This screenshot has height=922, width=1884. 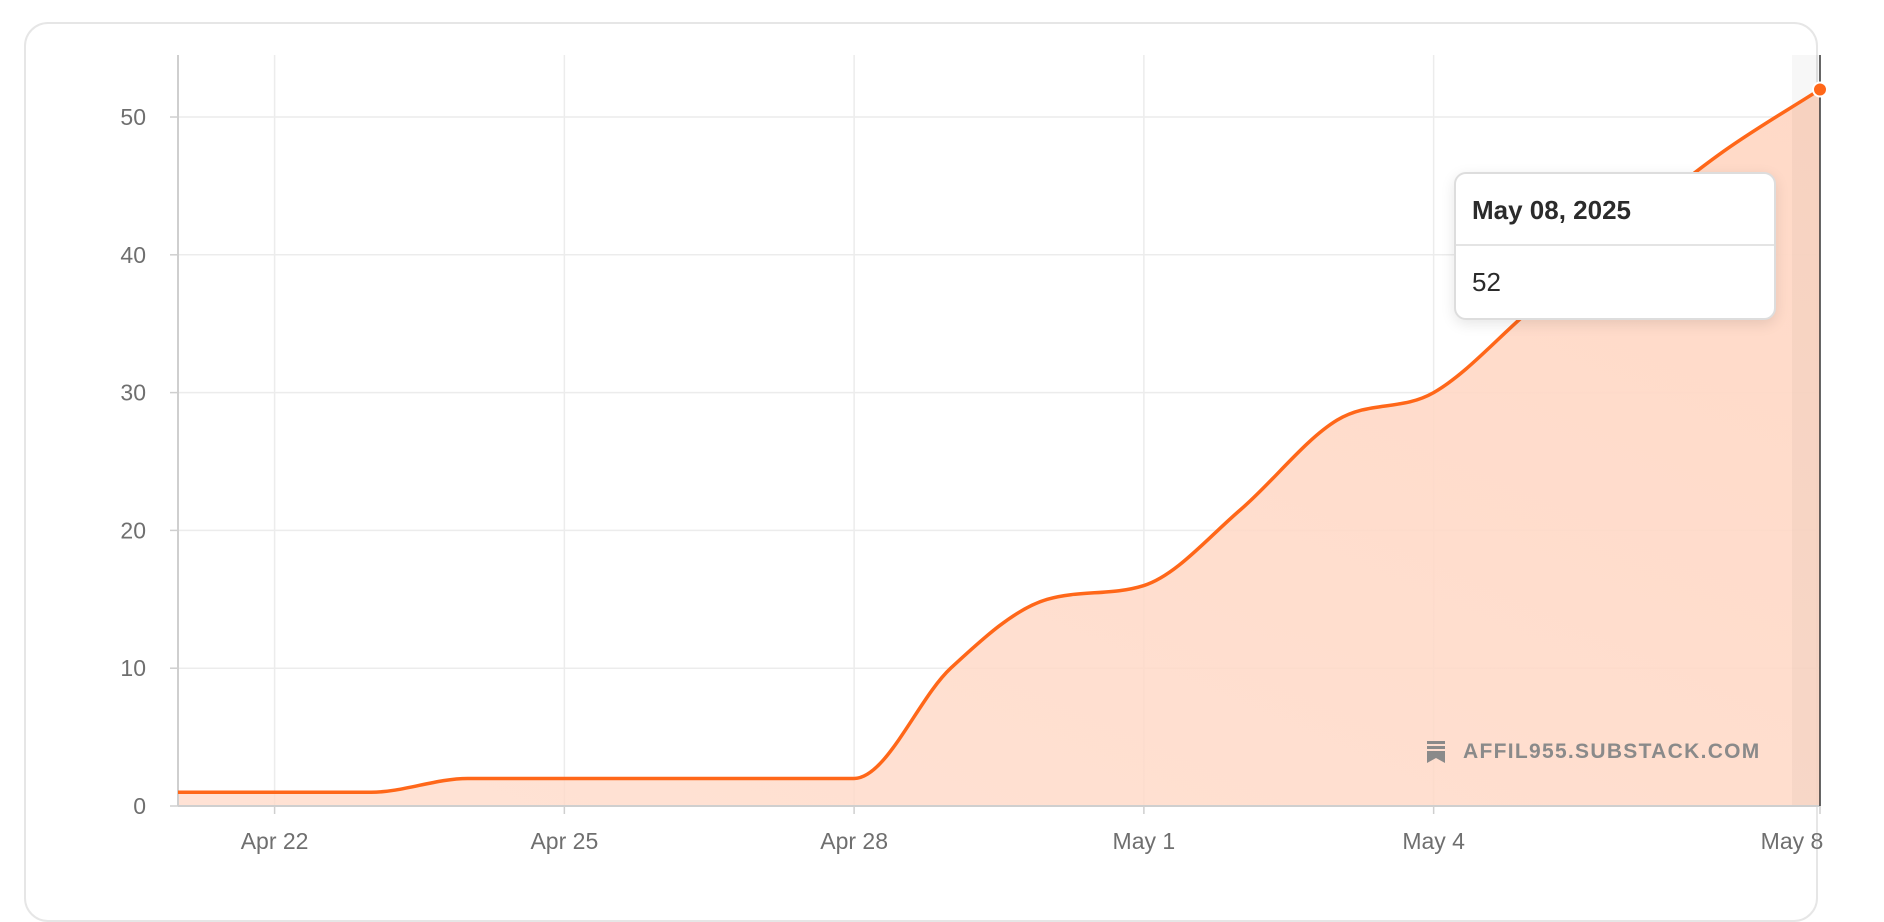 I want to click on chart-tooltip: May 08, 2025 52, so click(x=1615, y=246).